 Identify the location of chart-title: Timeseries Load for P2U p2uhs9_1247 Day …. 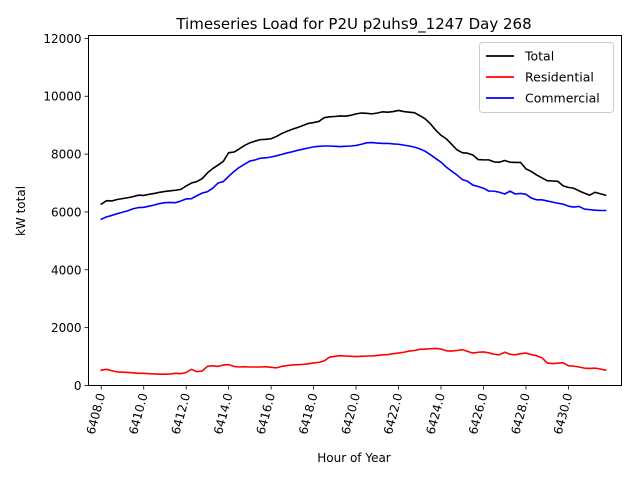
(353, 24).